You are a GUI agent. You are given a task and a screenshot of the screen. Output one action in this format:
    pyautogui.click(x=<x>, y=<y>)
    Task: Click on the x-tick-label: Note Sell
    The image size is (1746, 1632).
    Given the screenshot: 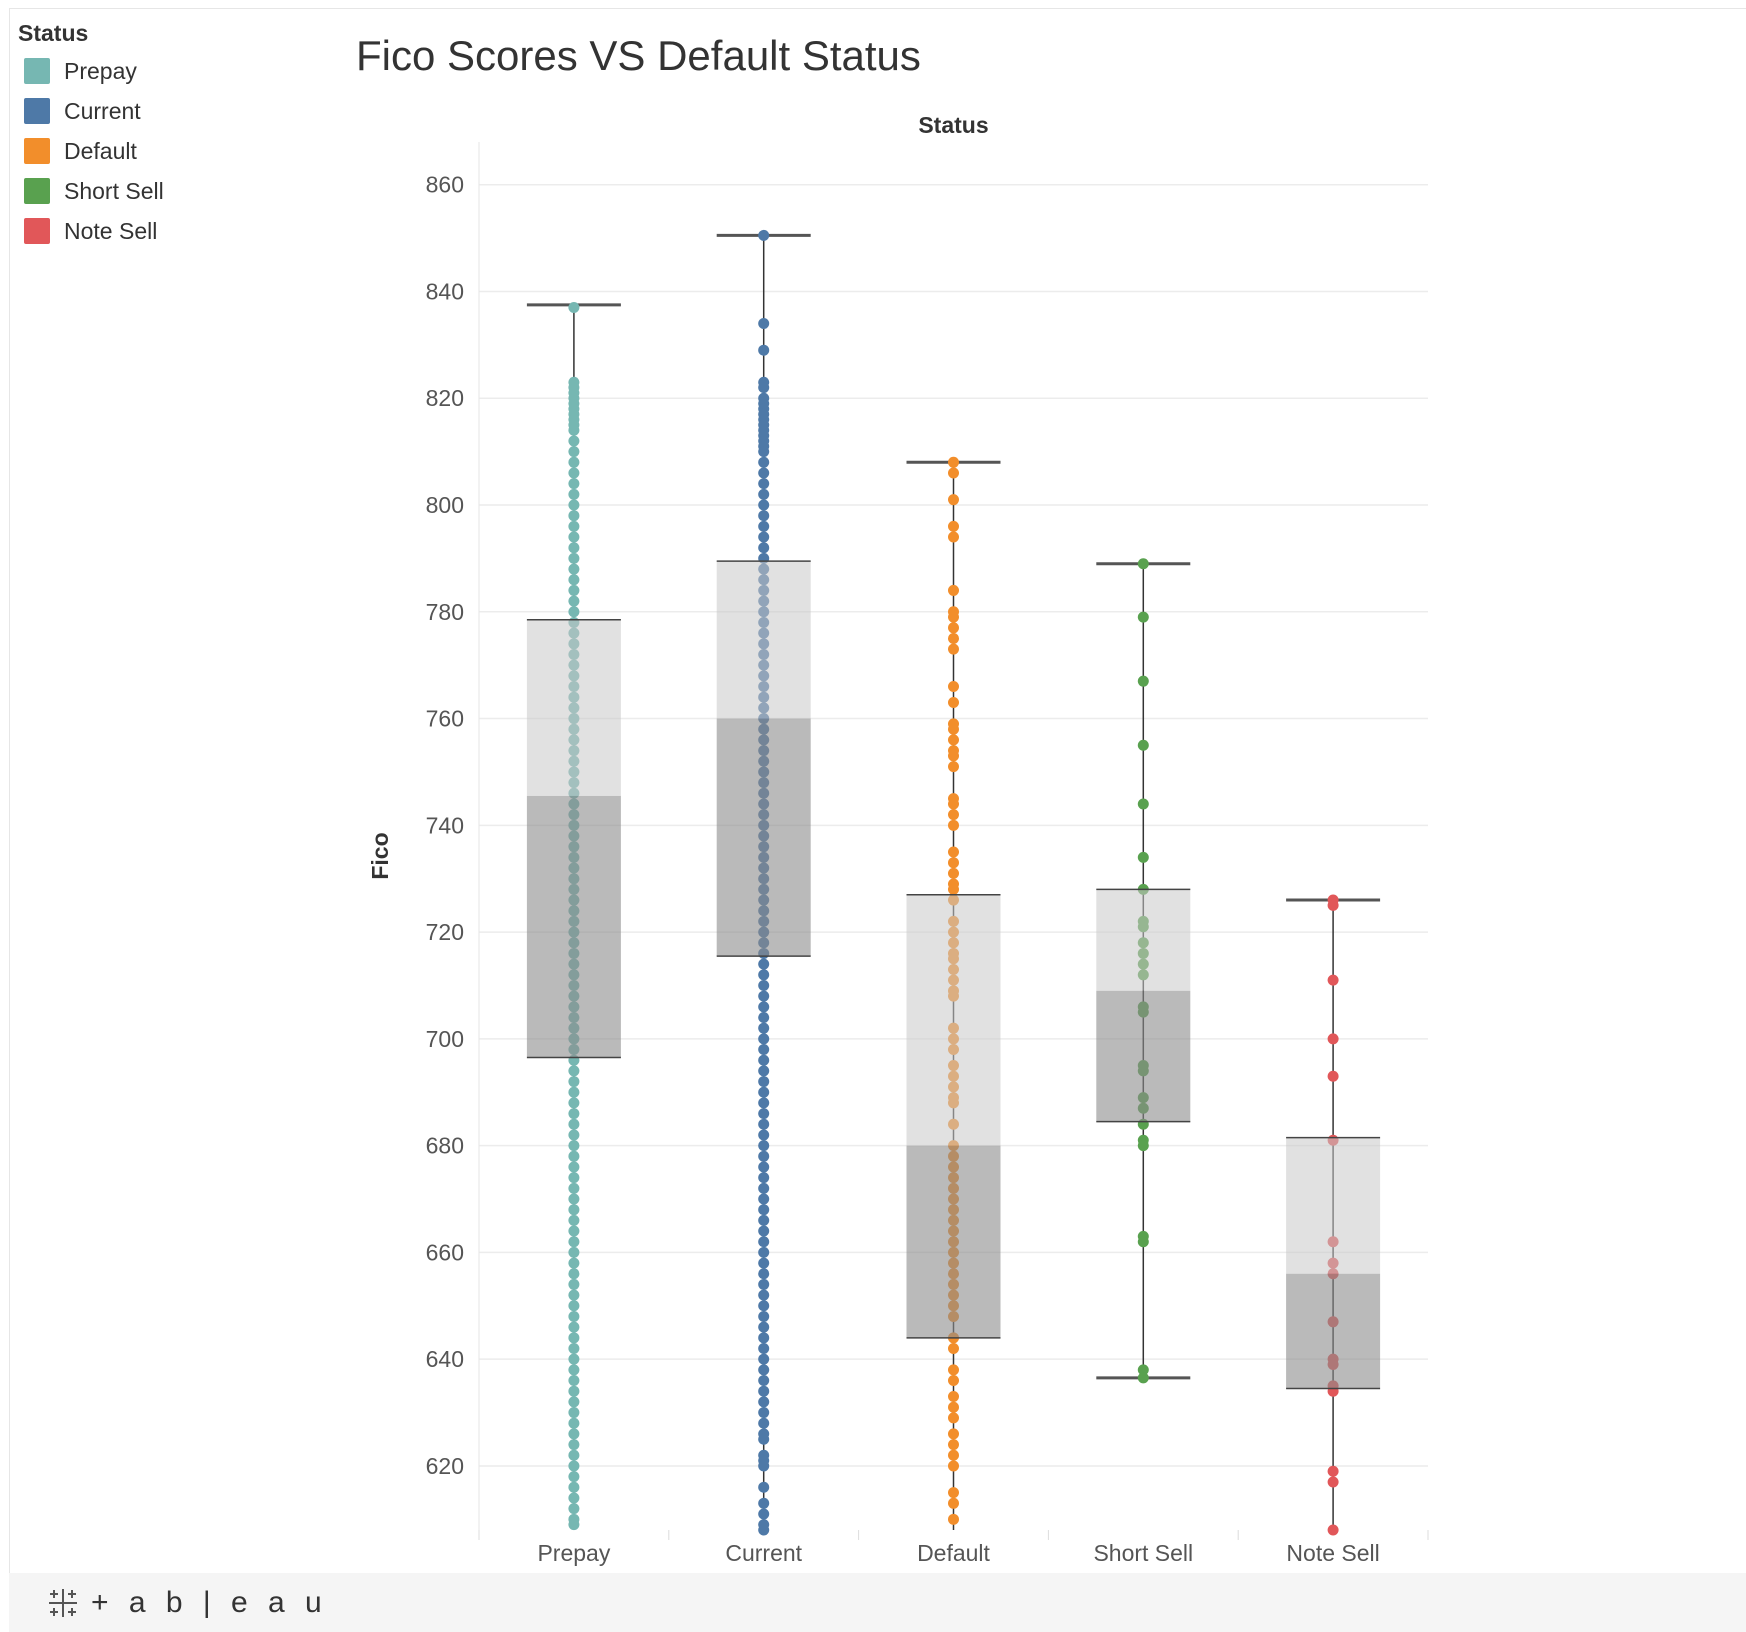 What is the action you would take?
    pyautogui.click(x=1332, y=1553)
    